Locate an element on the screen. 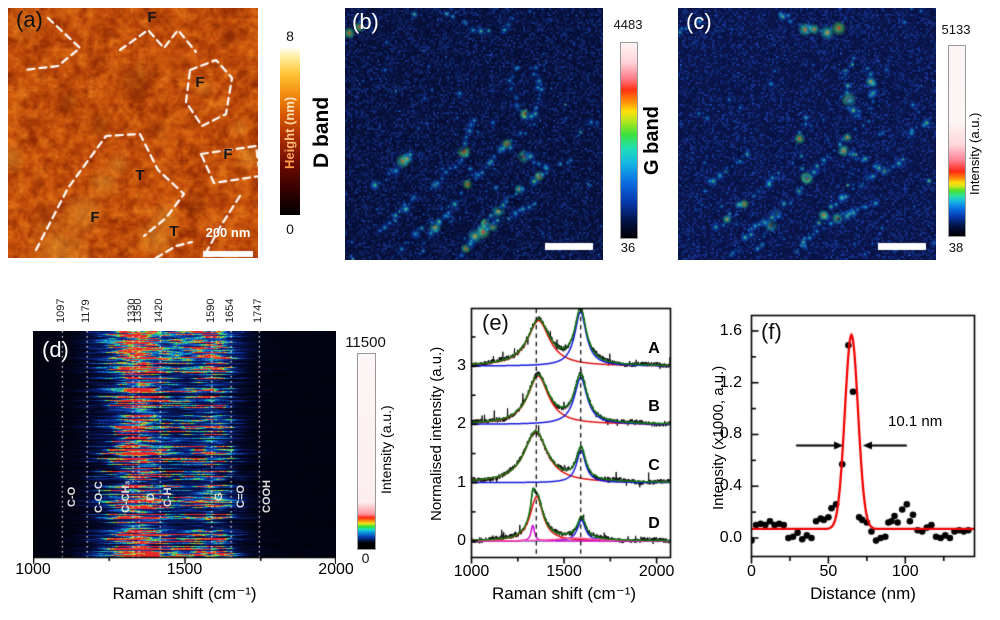 This screenshot has width=1000, height=620. height-colorbar is located at coordinates (290, 131).